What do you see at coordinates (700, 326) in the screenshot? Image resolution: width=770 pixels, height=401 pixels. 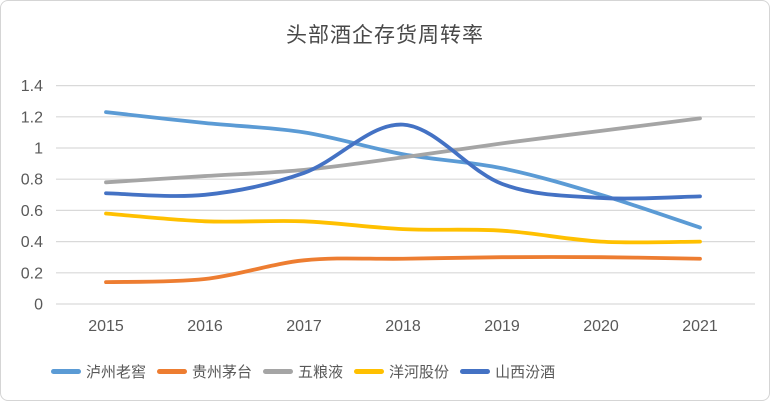 I see `x-axis-tick-label: 2021` at bounding box center [700, 326].